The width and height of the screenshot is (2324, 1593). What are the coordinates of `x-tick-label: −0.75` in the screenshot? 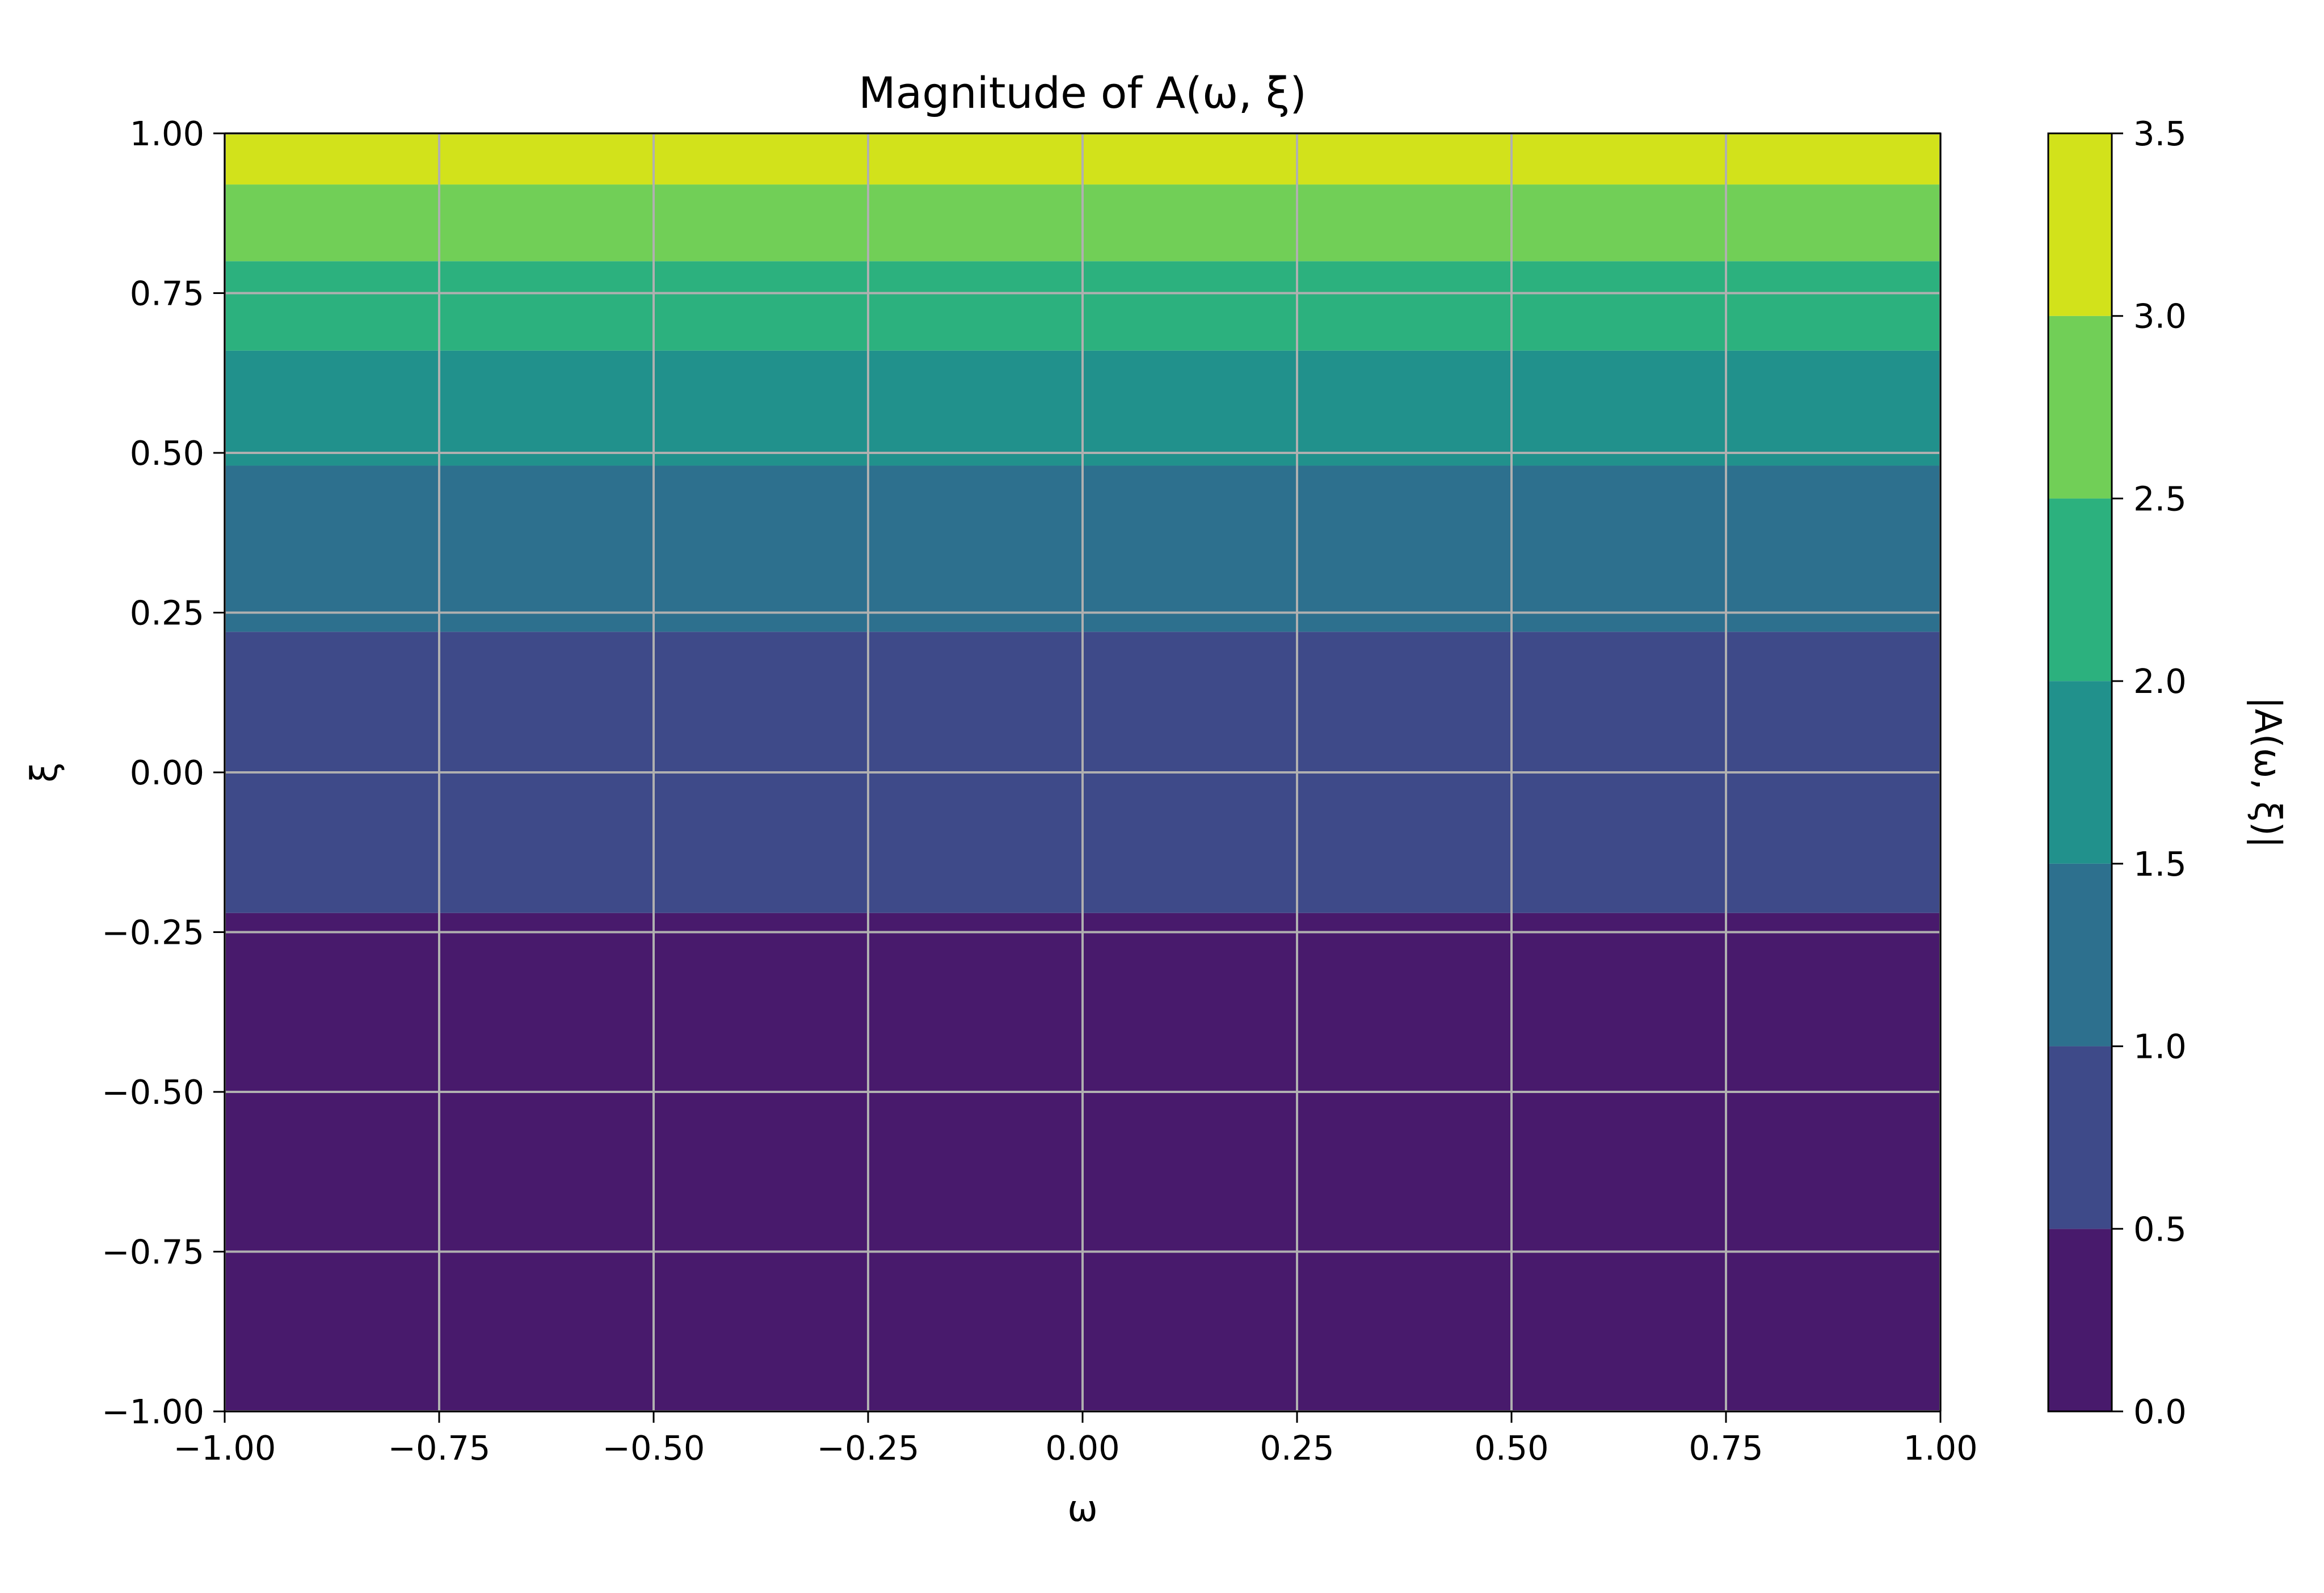 It's located at (439, 1448).